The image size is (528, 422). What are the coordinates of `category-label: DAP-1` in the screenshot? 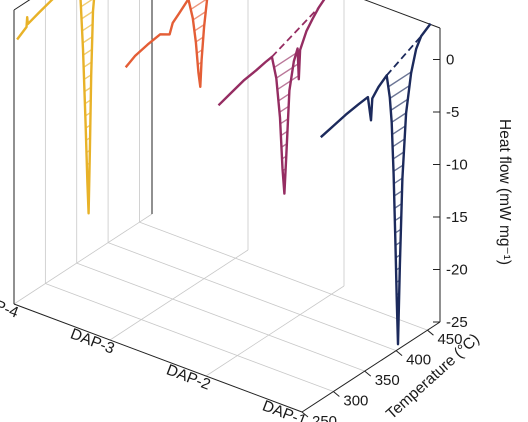 It's located at (284, 410).